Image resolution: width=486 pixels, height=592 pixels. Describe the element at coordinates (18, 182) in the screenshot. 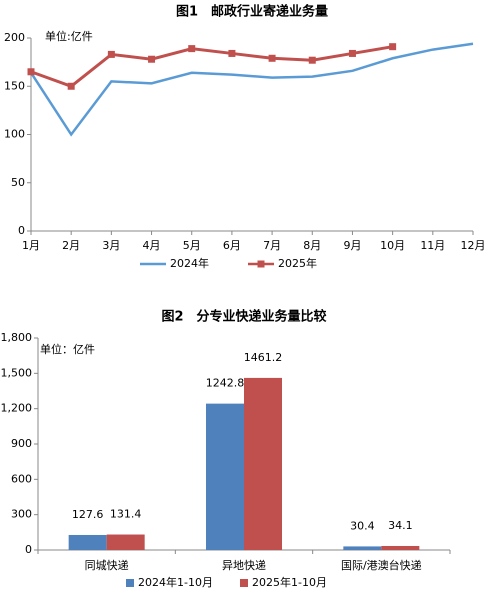

I see `y-tick-label: 50` at that location.